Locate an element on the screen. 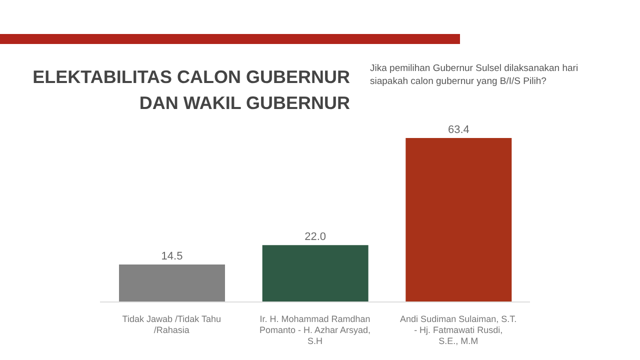 This screenshot has height=360, width=640. data-label: 63.4 is located at coordinates (459, 130).